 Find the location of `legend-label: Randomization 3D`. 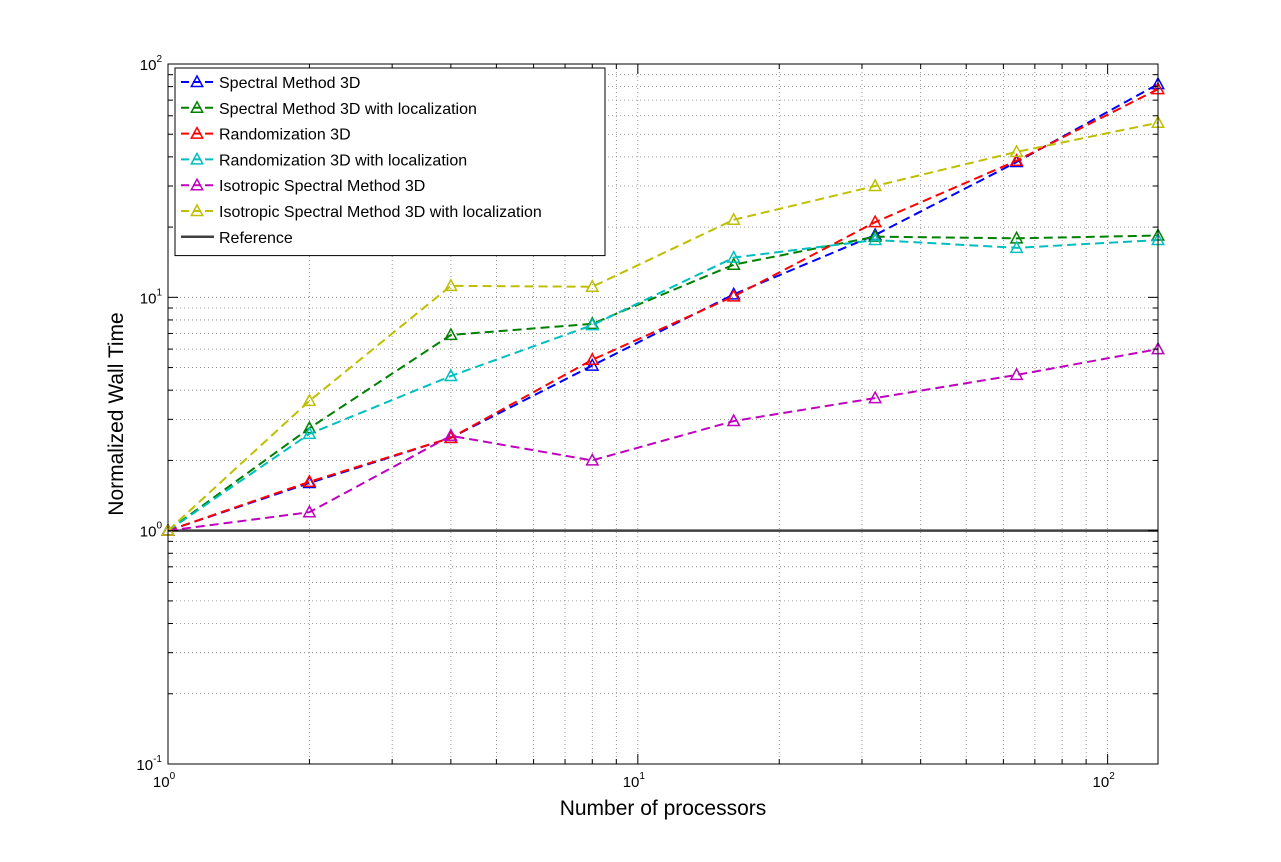

legend-label: Randomization 3D is located at coordinates (285, 135).